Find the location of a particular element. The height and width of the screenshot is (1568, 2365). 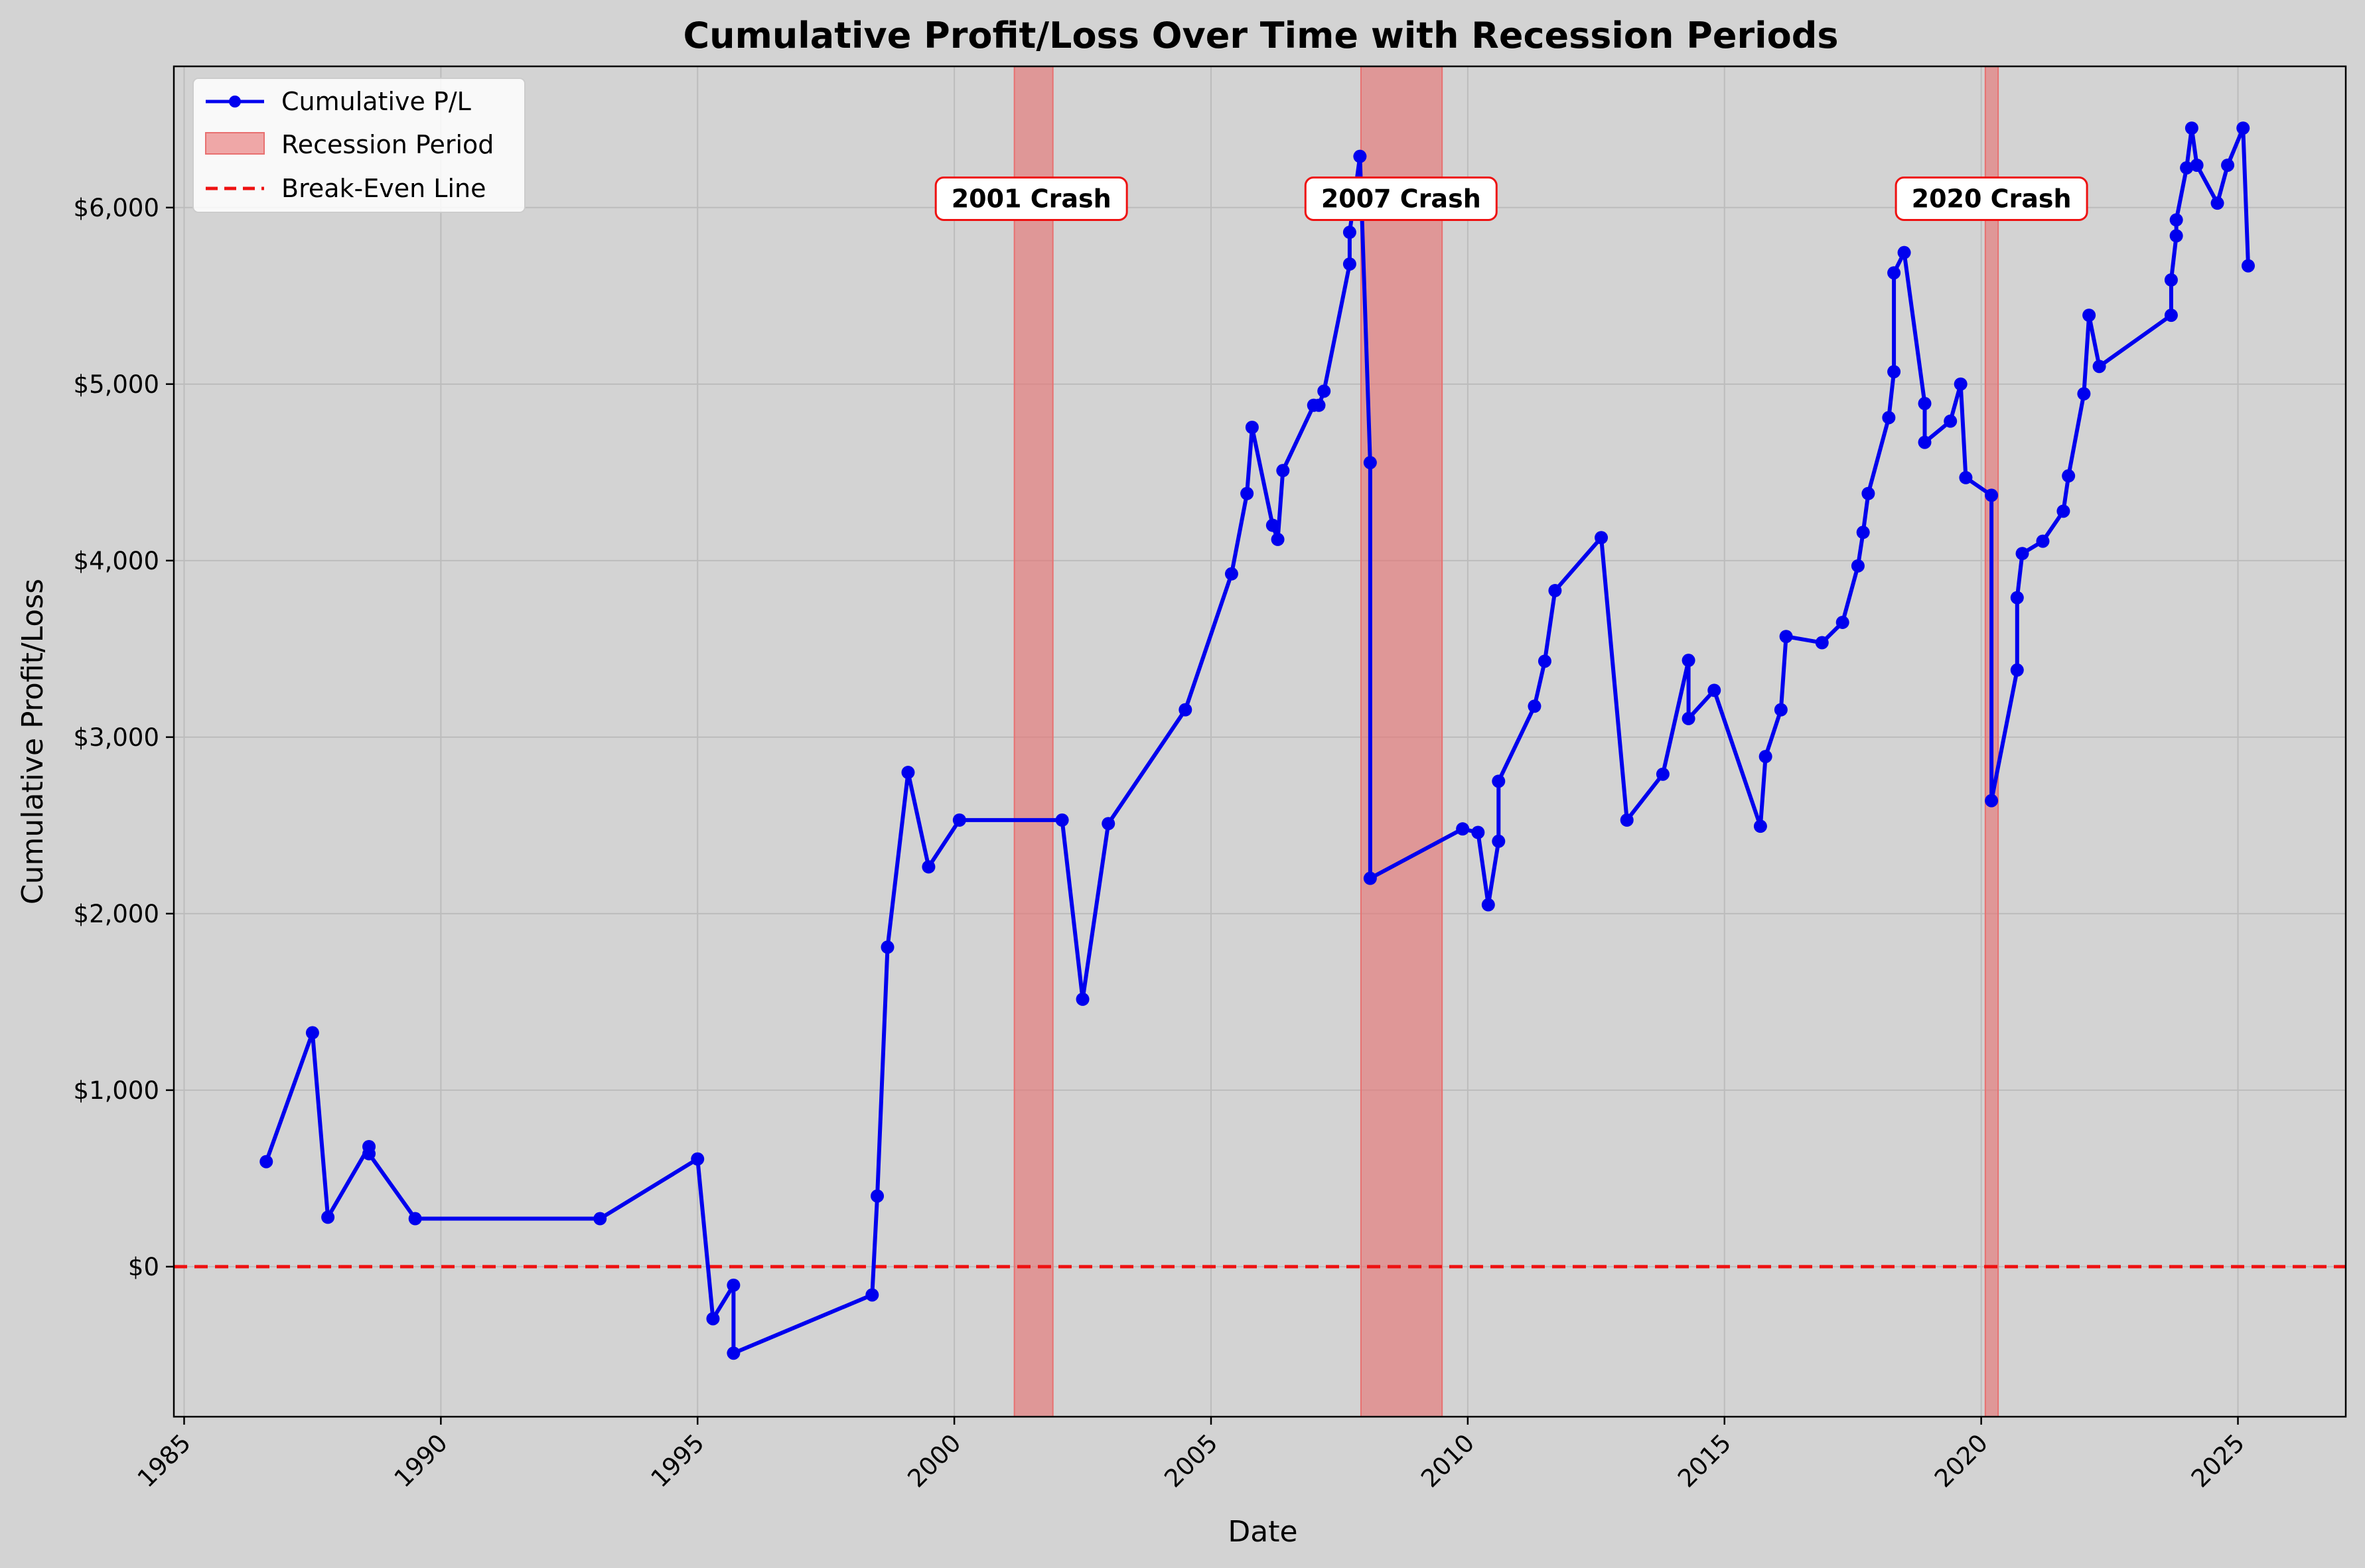

legend-label-break-even-line: Break-Even Line is located at coordinates (383, 188).